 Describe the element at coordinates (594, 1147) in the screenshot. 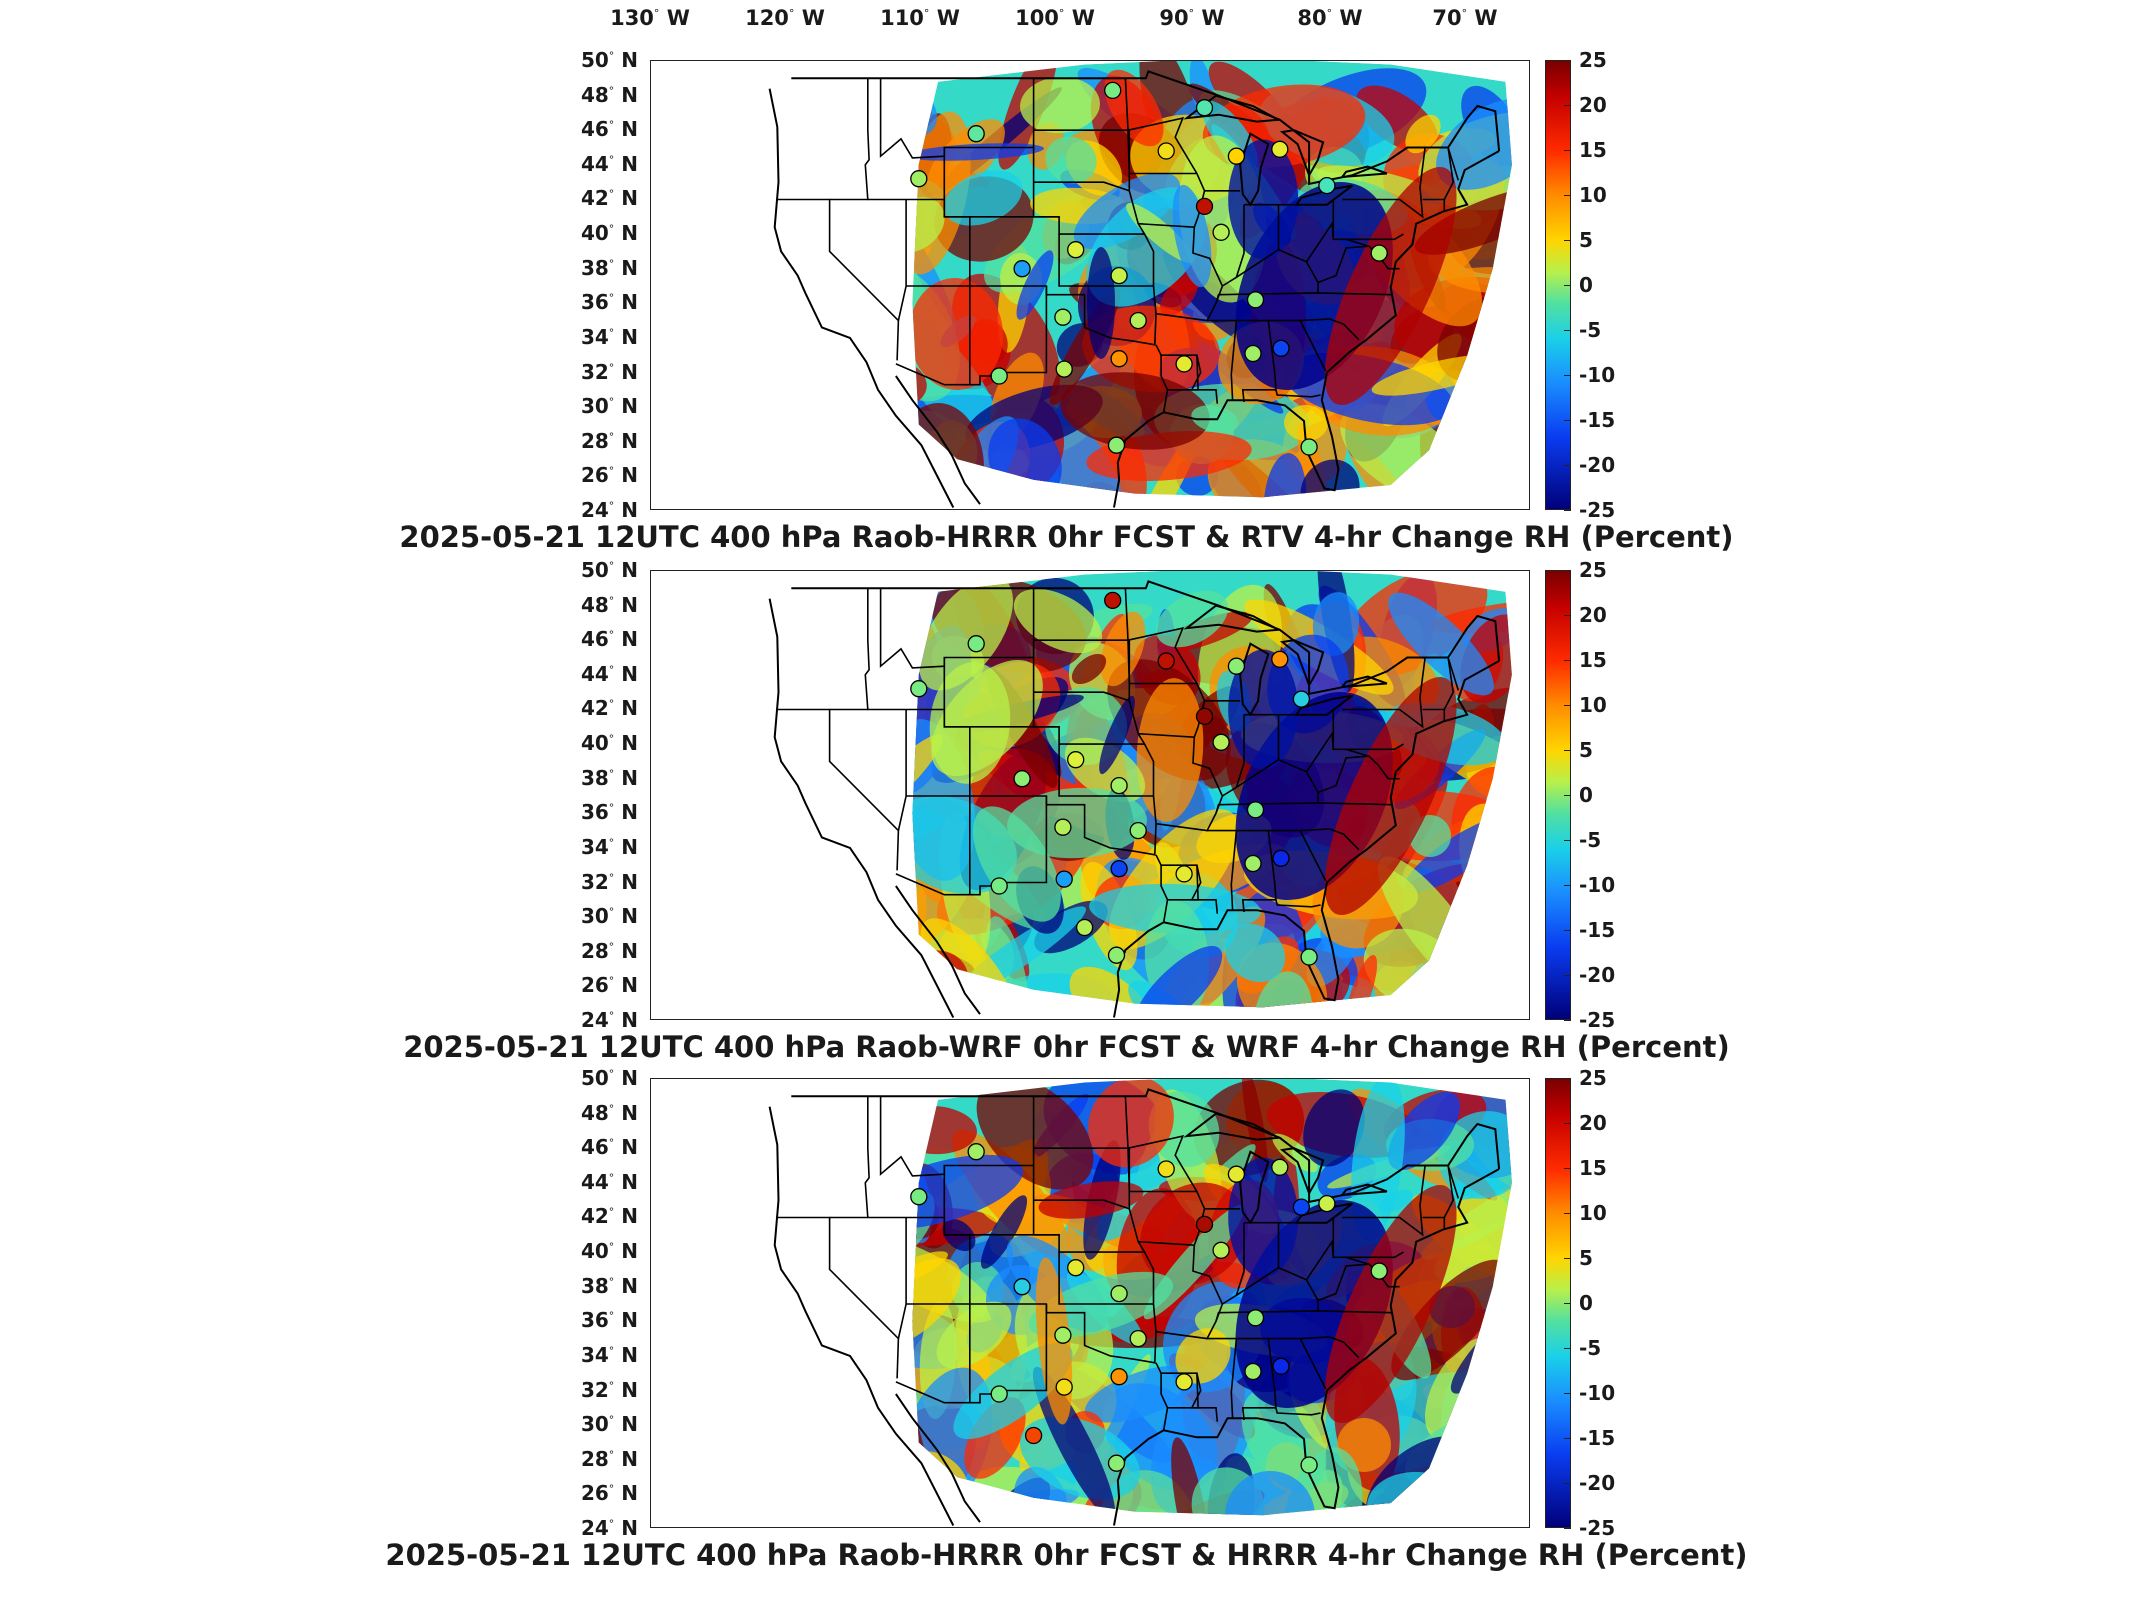

I see `latitude-degree: 46` at that location.